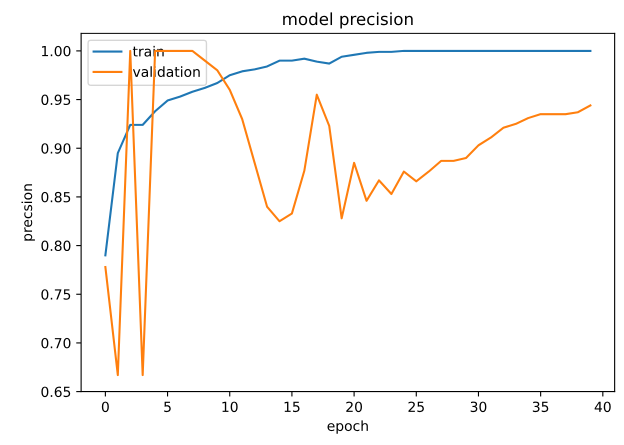 Image resolution: width=624 pixels, height=445 pixels. Describe the element at coordinates (348, 20) in the screenshot. I see `chart-title: model precision` at that location.